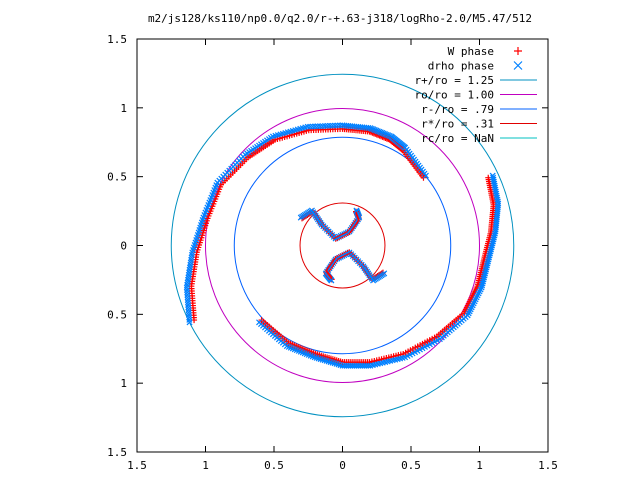 This screenshot has width=640, height=480. Describe the element at coordinates (461, 66) in the screenshot. I see `legend-label: drho phase` at that location.